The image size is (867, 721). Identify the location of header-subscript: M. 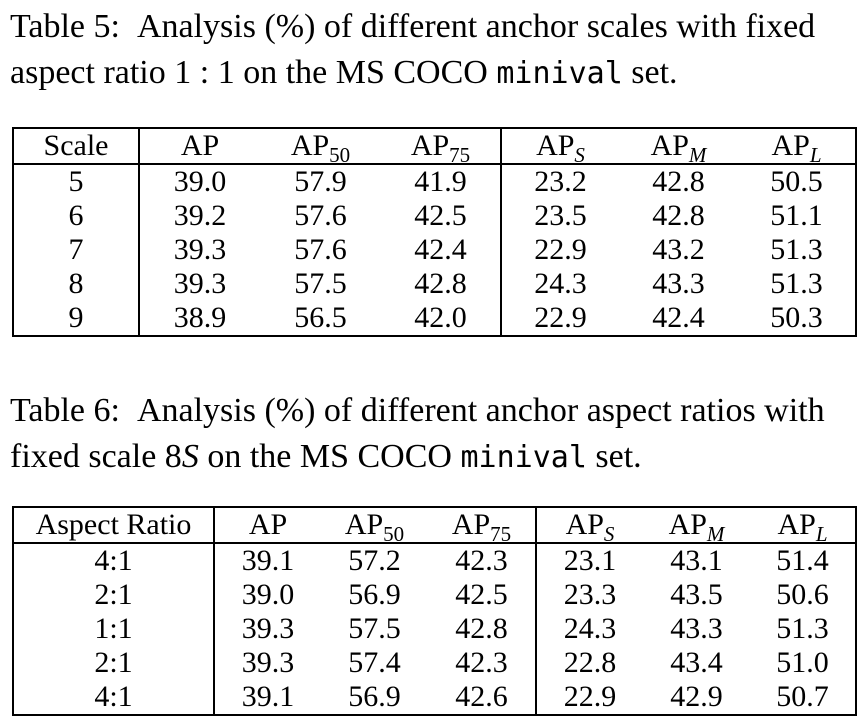
(715, 533).